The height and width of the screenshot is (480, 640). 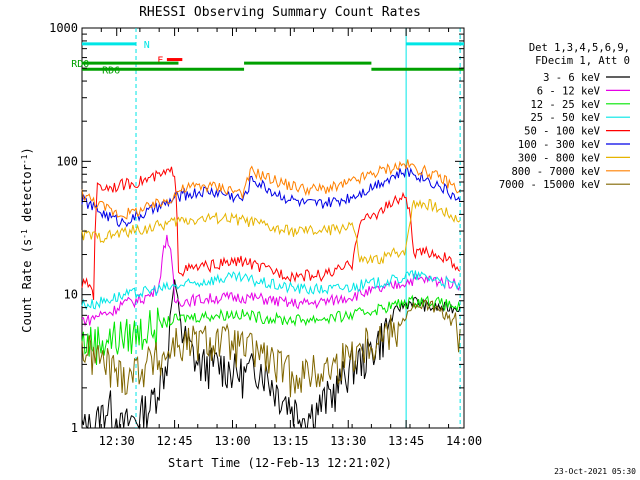 I want to click on flag-label-rd6: RD6, so click(x=111, y=70).